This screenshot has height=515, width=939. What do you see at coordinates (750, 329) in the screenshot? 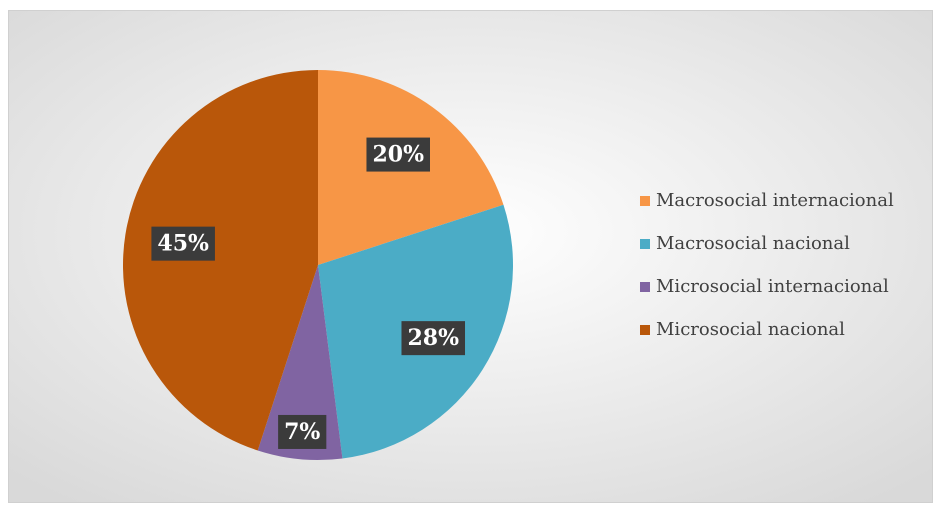
I see `legend-label: Microsocial nacional` at bounding box center [750, 329].